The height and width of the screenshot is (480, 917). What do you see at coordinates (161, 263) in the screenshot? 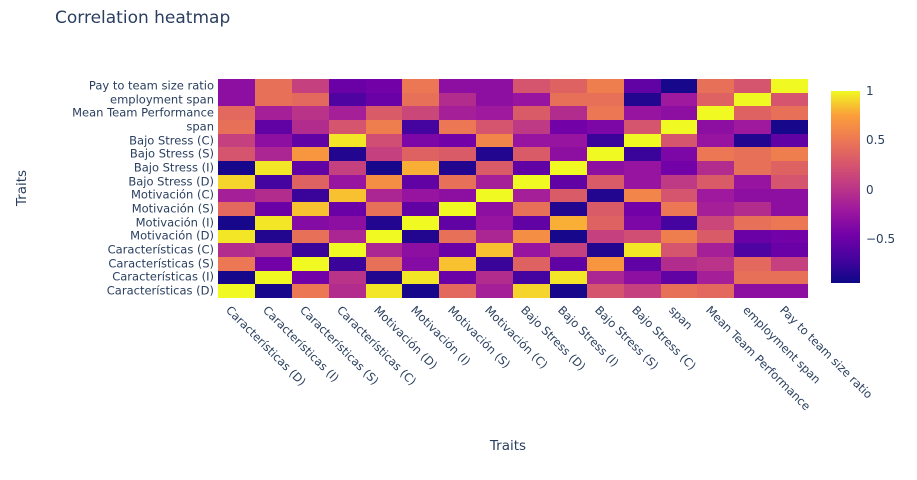
I see `y-tick-label: Características (S)` at bounding box center [161, 263].